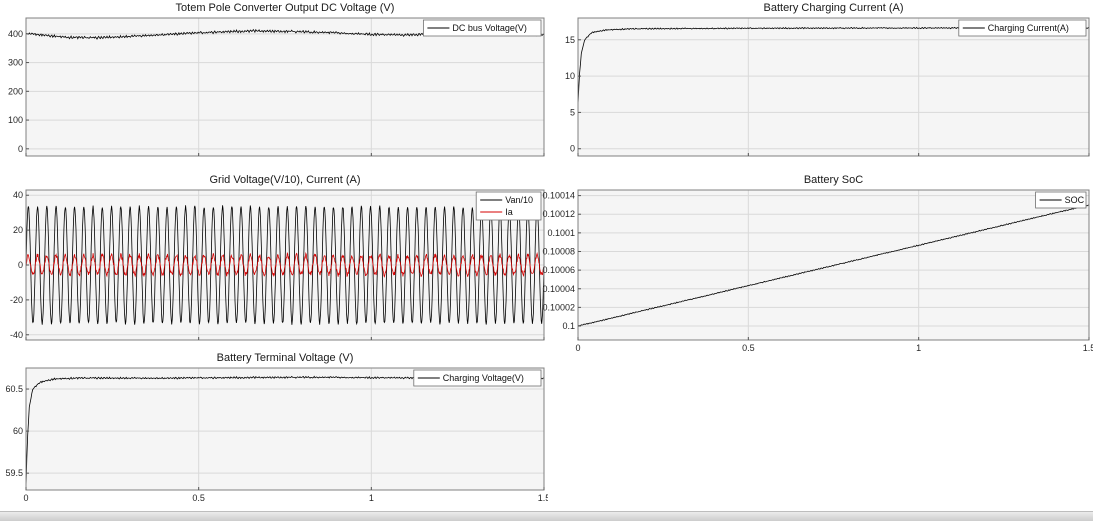 The height and width of the screenshot is (521, 1093). Describe the element at coordinates (483, 378) in the screenshot. I see `svg-text: Charging Voltage(V)` at that location.